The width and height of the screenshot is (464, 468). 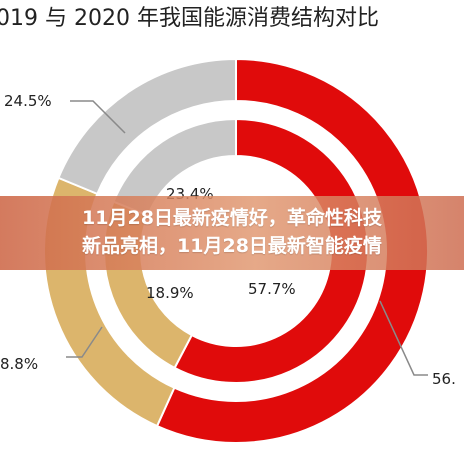 I want to click on banner-line-2: 新品亮相，11月28日最新智能疫情, so click(x=232, y=246).